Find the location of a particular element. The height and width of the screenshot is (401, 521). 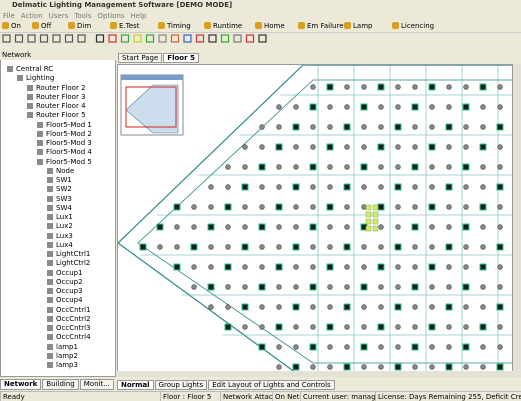

tree-item: Lighting is located at coordinates (35, 78).